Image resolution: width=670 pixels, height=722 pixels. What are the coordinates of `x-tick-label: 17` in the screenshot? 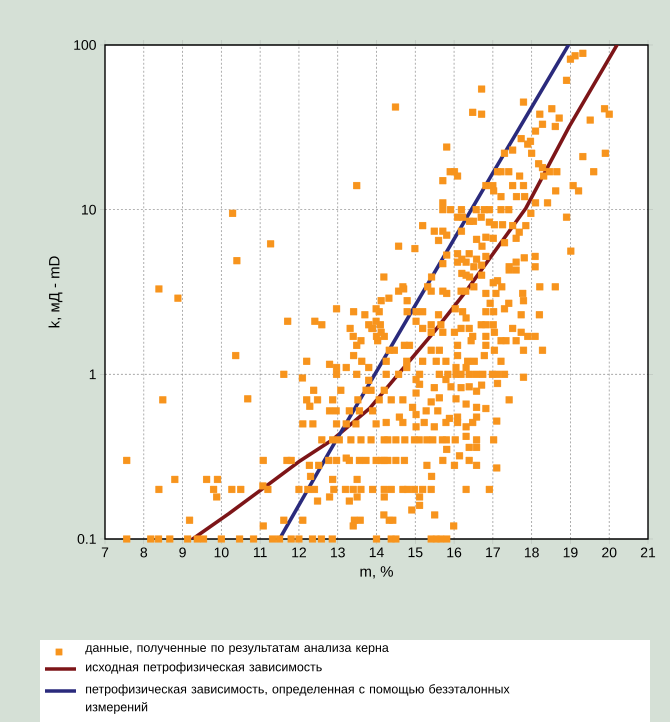 It's located at (493, 553).